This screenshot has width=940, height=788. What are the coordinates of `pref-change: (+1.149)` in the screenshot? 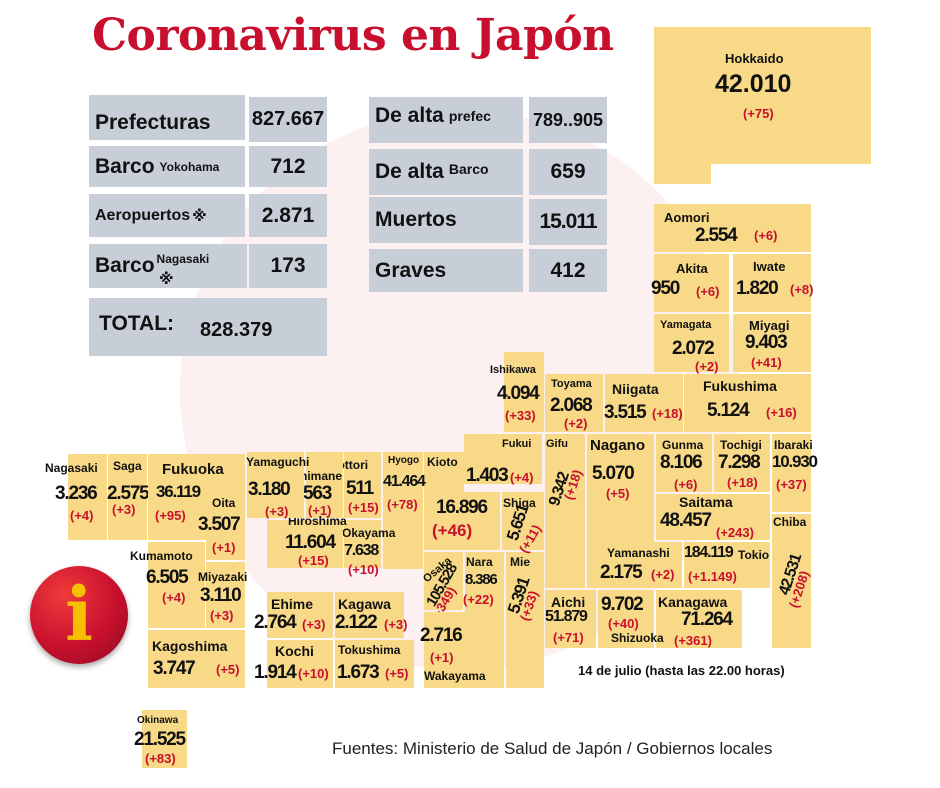 It's located at (712, 576).